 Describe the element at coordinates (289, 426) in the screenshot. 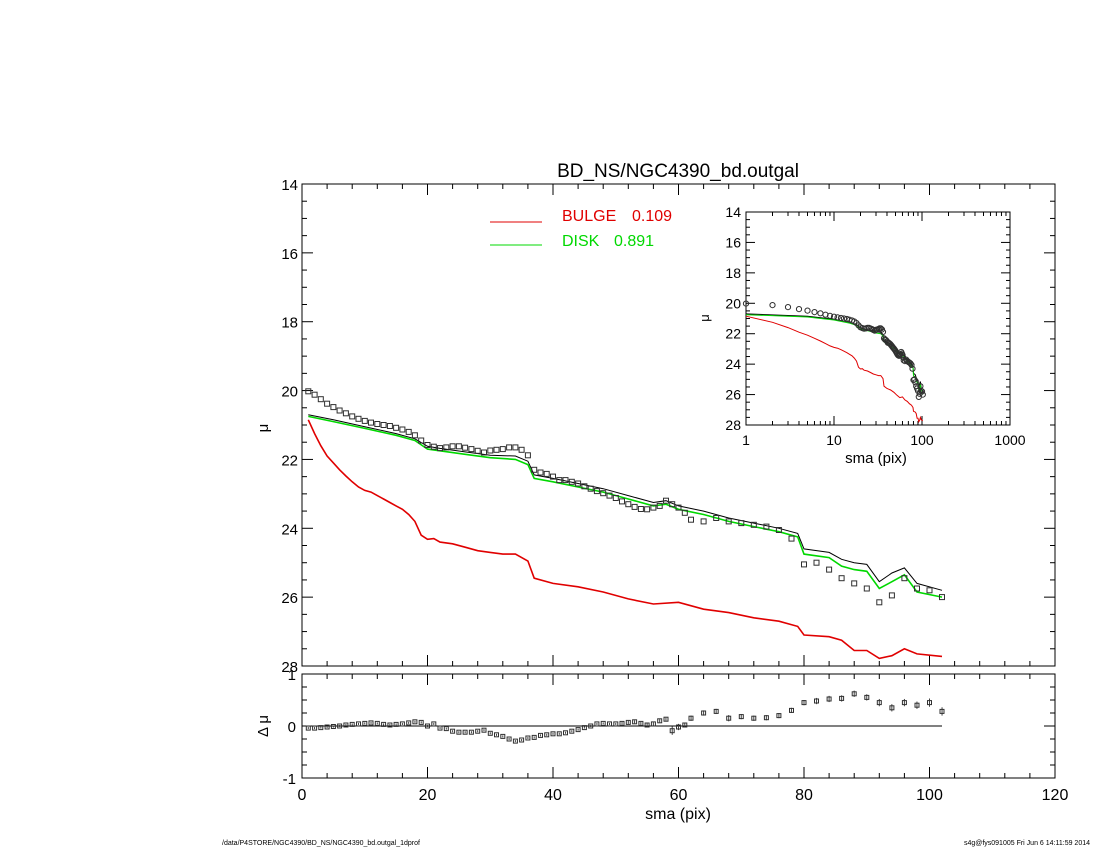

I see `main-y-tick-labels: 14 16 18 20 22 24 26 28` at that location.